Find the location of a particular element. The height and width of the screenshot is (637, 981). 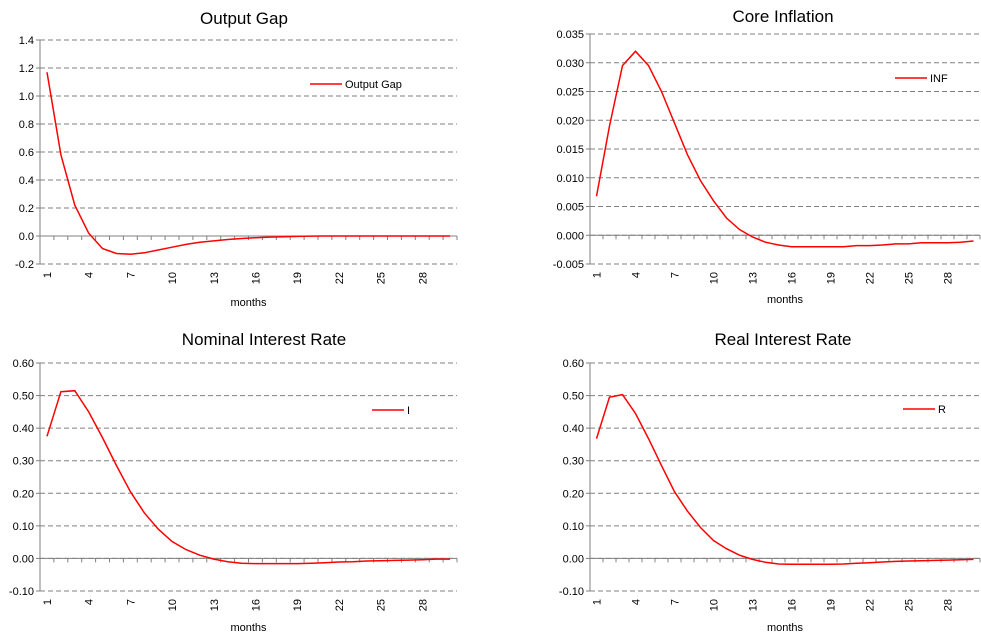

chart-3-xtick-label: 4 is located at coordinates (90, 602).